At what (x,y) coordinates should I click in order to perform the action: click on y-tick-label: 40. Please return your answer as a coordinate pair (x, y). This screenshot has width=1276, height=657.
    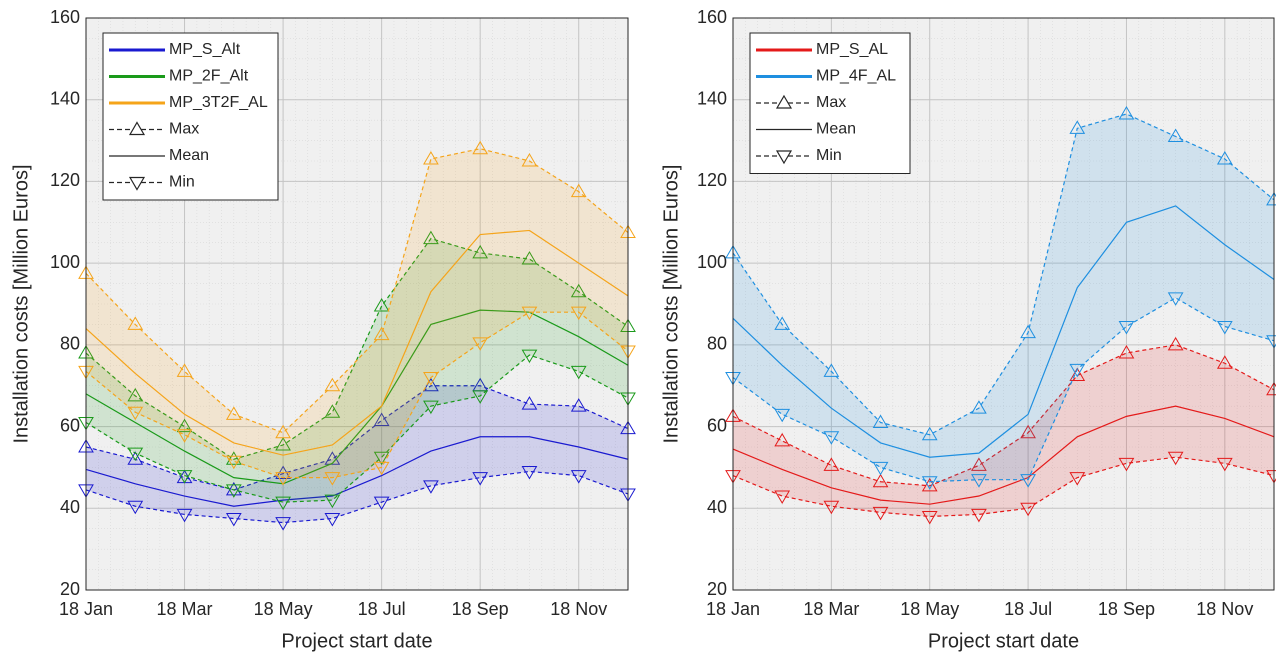
    Looking at the image, I should click on (70, 507).